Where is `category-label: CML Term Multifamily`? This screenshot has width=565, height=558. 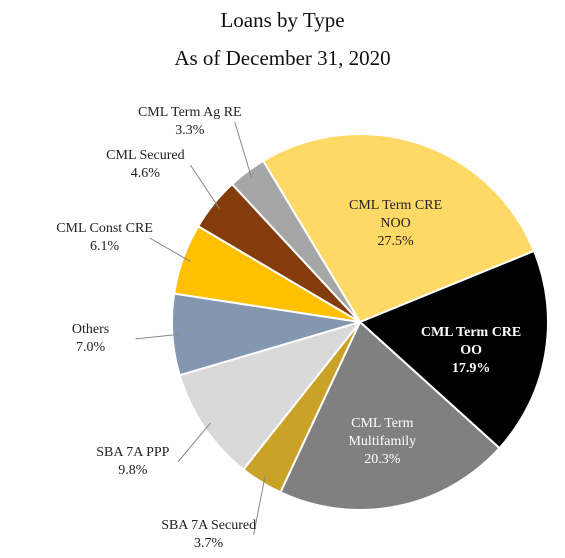 category-label: CML Term Multifamily is located at coordinates (382, 432).